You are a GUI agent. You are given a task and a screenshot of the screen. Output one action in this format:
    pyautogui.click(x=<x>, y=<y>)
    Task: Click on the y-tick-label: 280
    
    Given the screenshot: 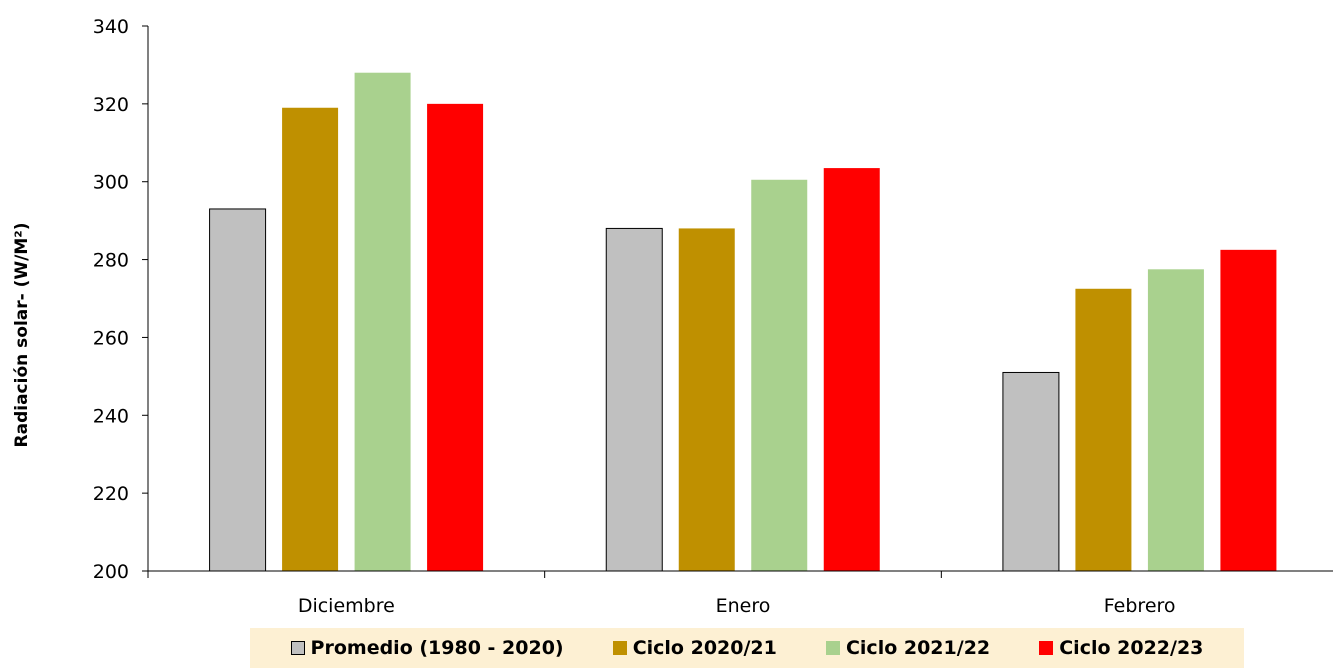 What is the action you would take?
    pyautogui.click(x=111, y=261)
    